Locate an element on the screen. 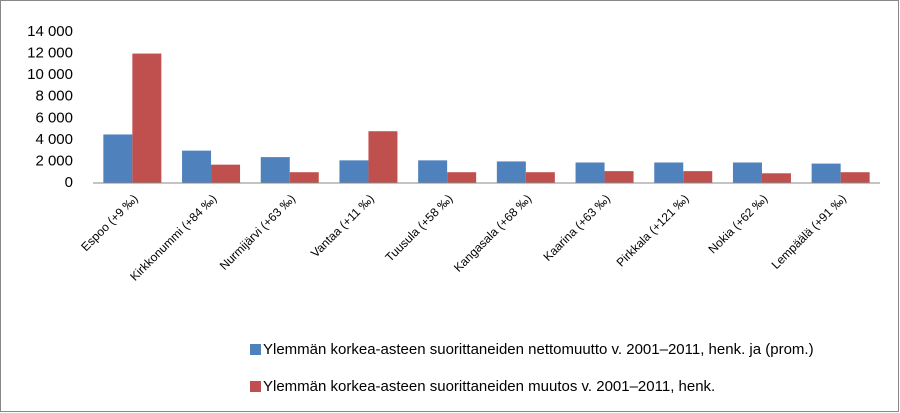  y-tick-label: 4 000 is located at coordinates (54, 139).